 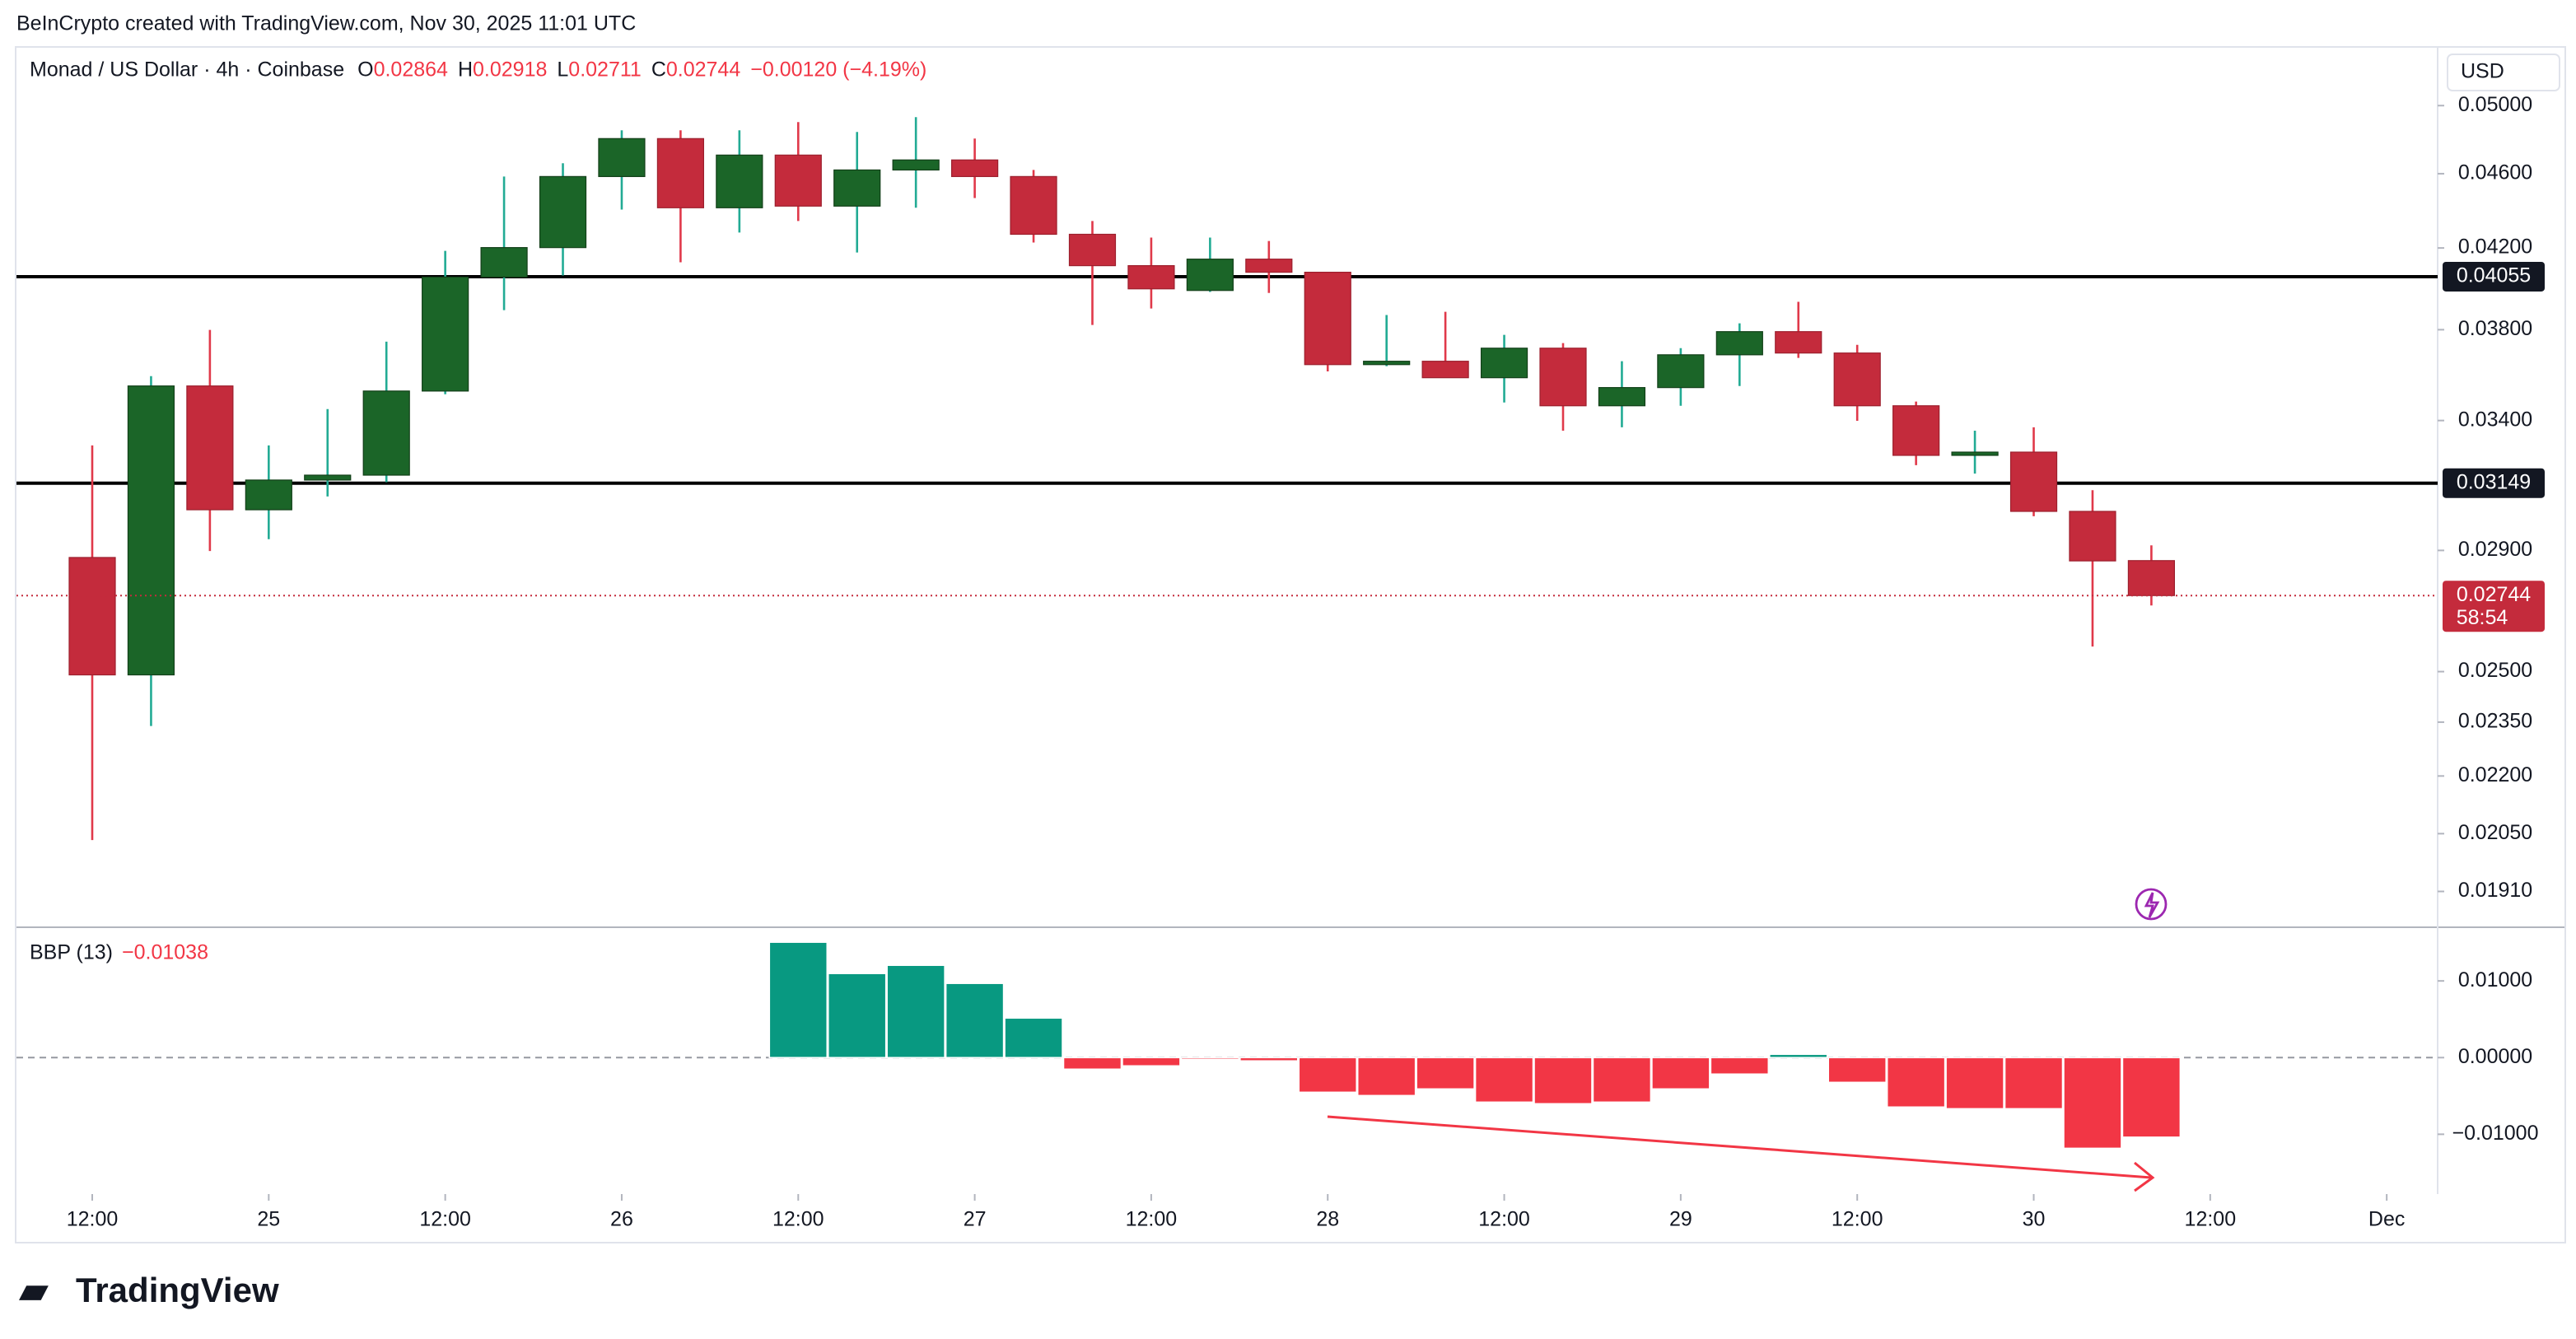 I want to click on change-label: −0.00120 (−4.19%), so click(x=838, y=70).